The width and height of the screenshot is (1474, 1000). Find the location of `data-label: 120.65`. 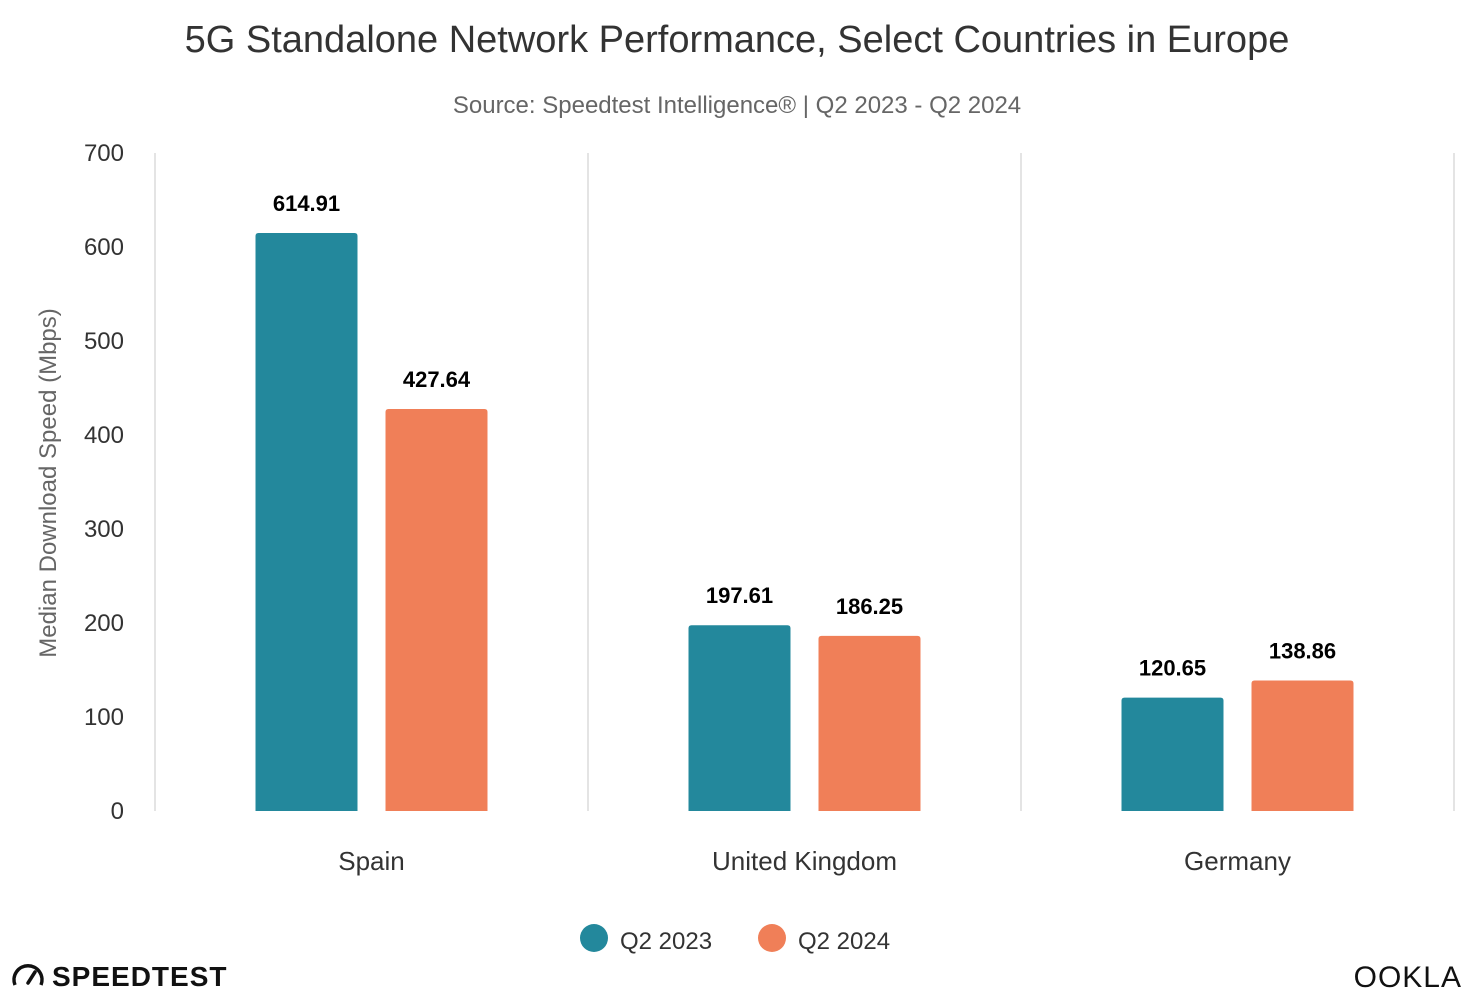

data-label: 120.65 is located at coordinates (1172, 668).